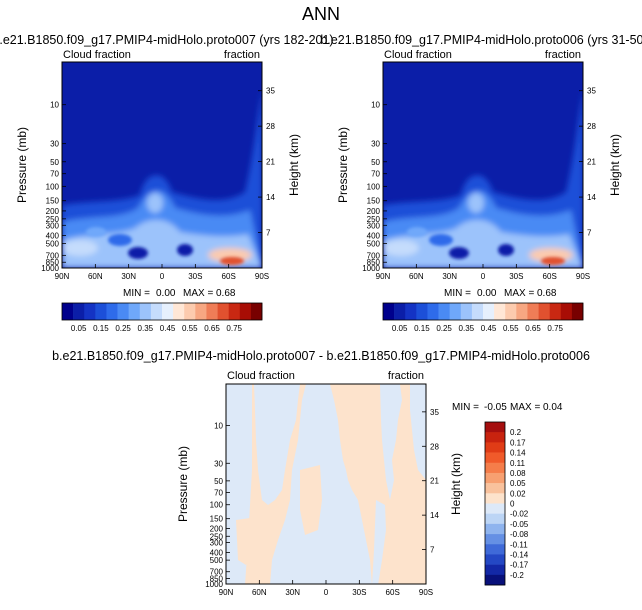 The image size is (642, 610). What do you see at coordinates (518, 463) in the screenshot?
I see `colorbar-label: 0.11` at bounding box center [518, 463].